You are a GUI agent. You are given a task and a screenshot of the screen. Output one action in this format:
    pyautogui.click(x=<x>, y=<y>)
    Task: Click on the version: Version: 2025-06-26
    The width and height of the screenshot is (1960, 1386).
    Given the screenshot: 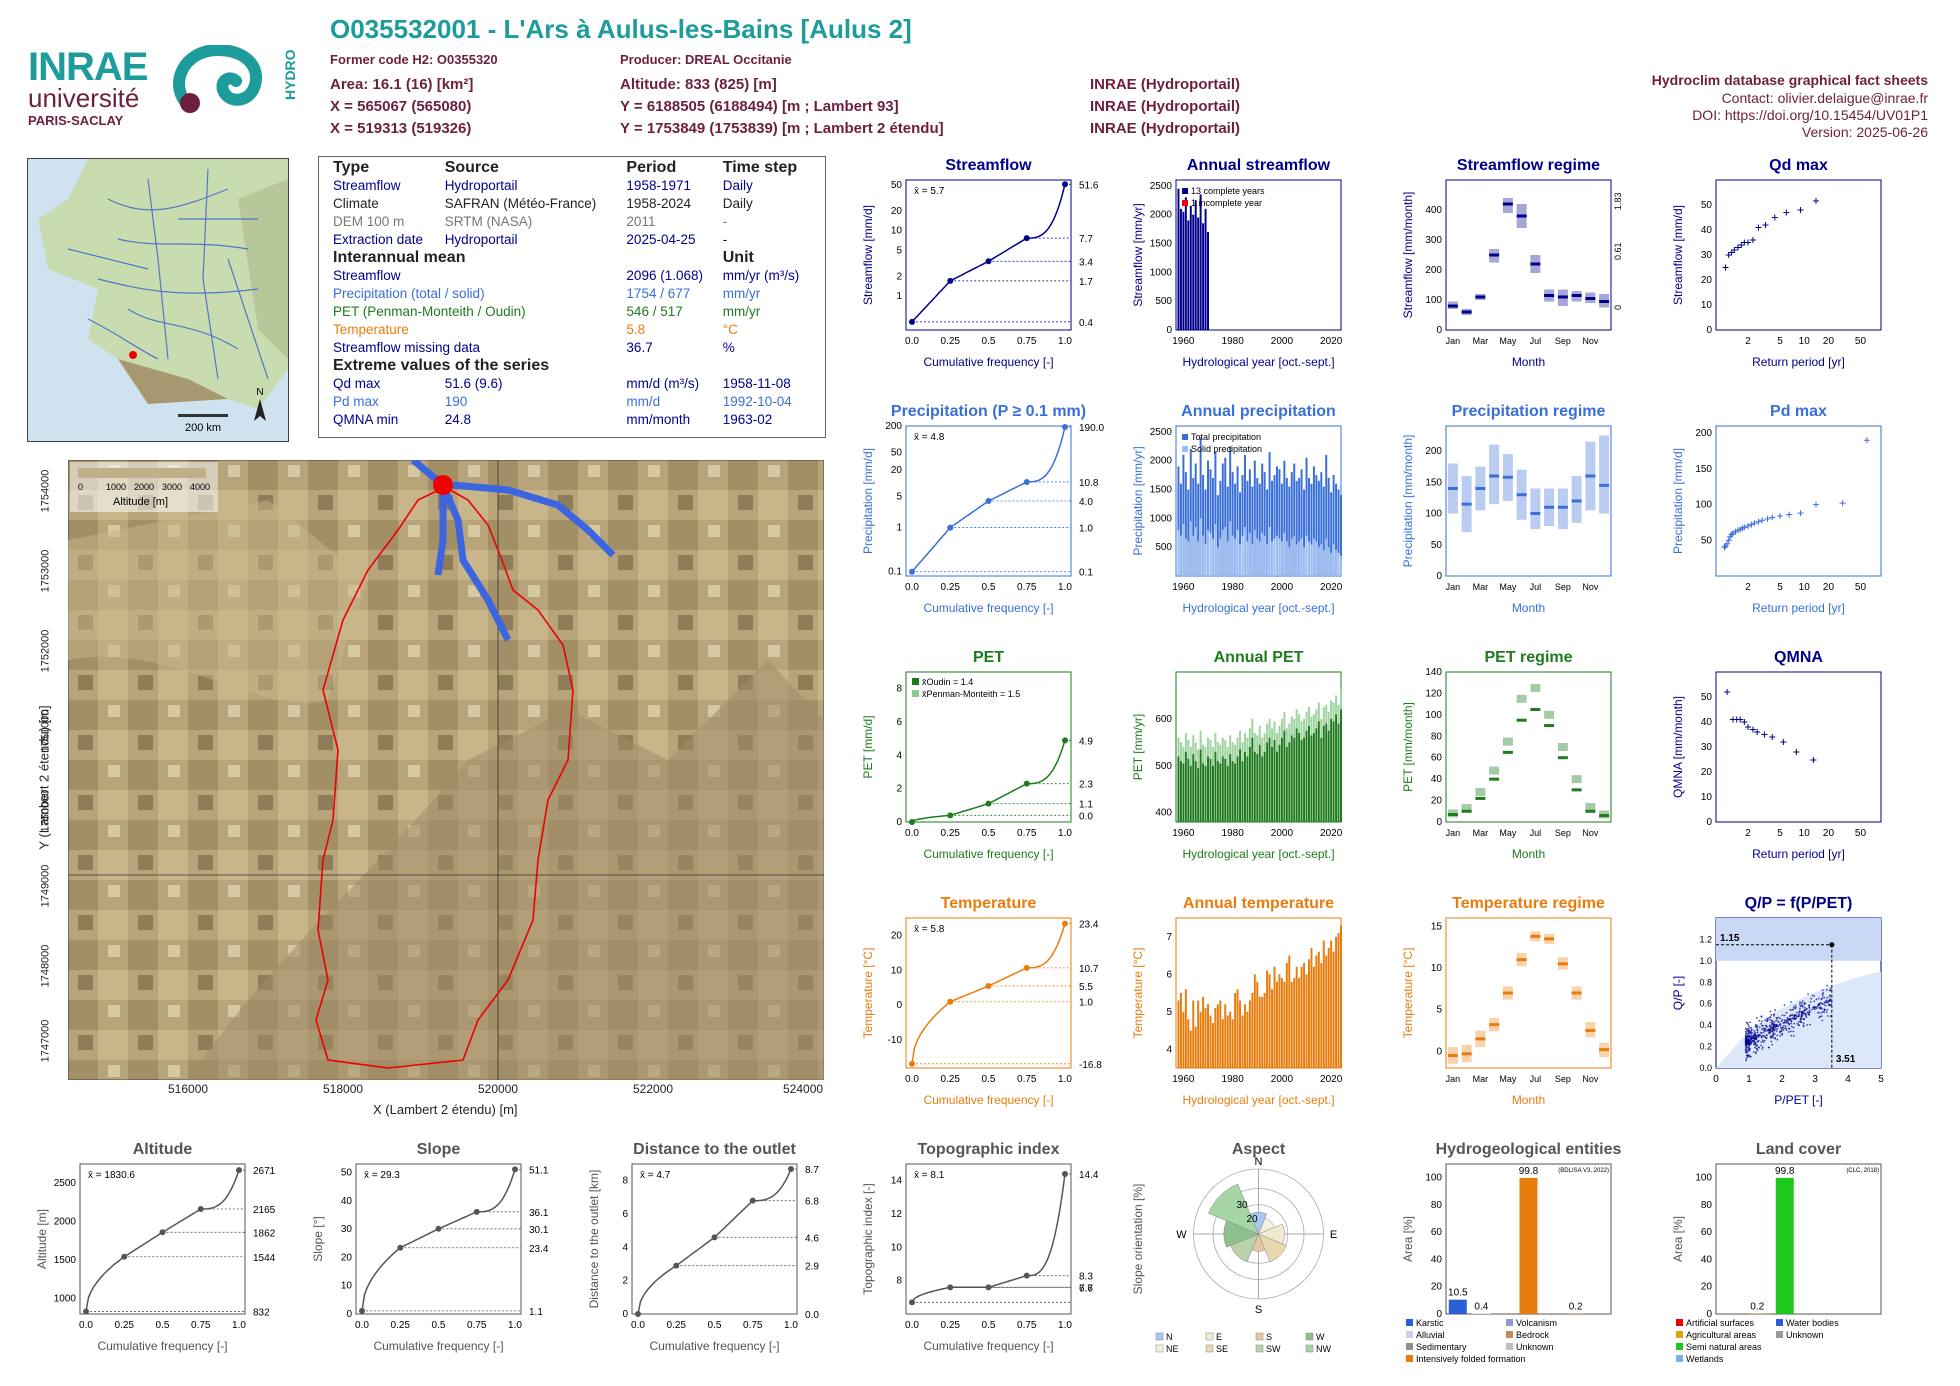 What is the action you would take?
    pyautogui.click(x=1864, y=132)
    